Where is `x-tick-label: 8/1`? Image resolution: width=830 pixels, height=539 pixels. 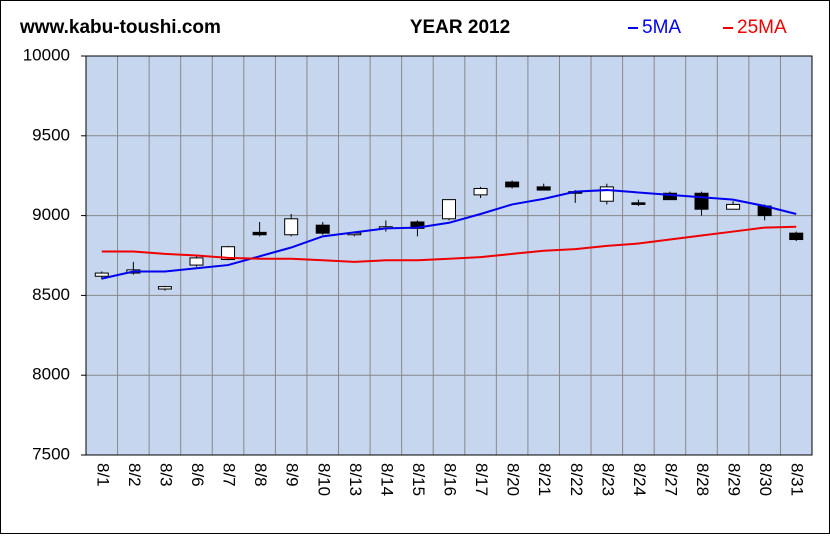
x-tick-label: 8/1 is located at coordinates (102, 475).